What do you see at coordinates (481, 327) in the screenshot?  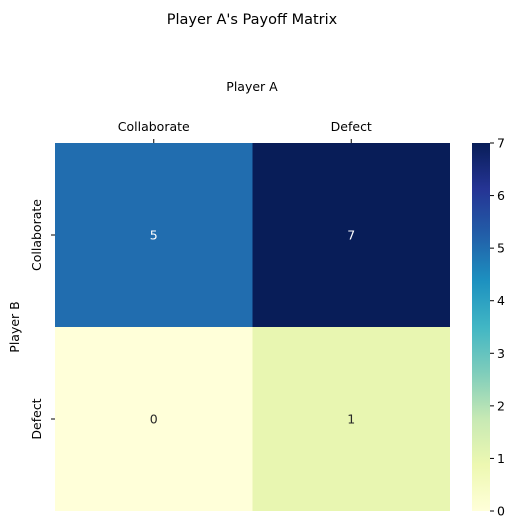 I see `colorbar` at bounding box center [481, 327].